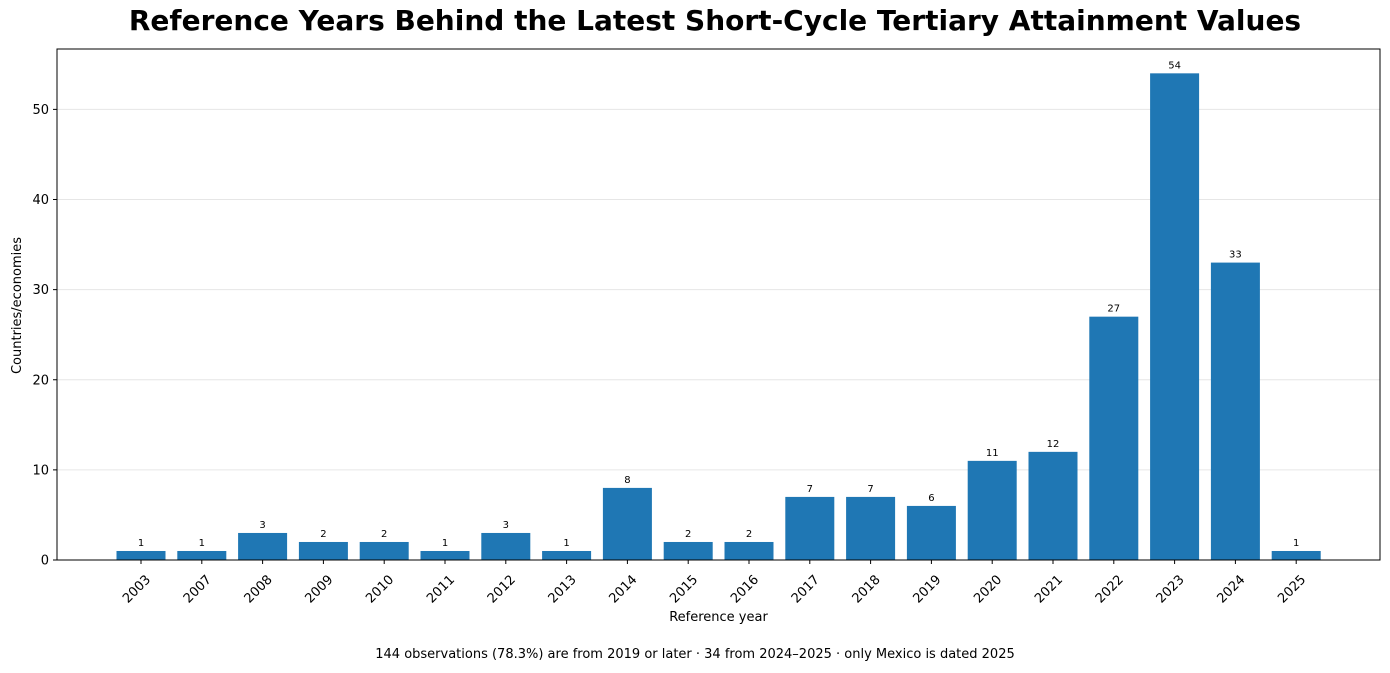  What do you see at coordinates (1292, 589) in the screenshot?
I see `x-tick-label-2025: 2025` at bounding box center [1292, 589].